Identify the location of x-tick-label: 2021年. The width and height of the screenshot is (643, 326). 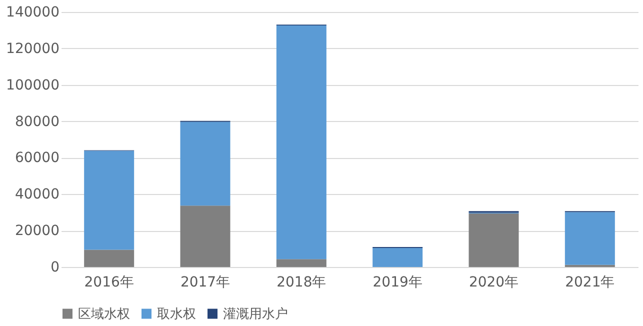
(590, 282).